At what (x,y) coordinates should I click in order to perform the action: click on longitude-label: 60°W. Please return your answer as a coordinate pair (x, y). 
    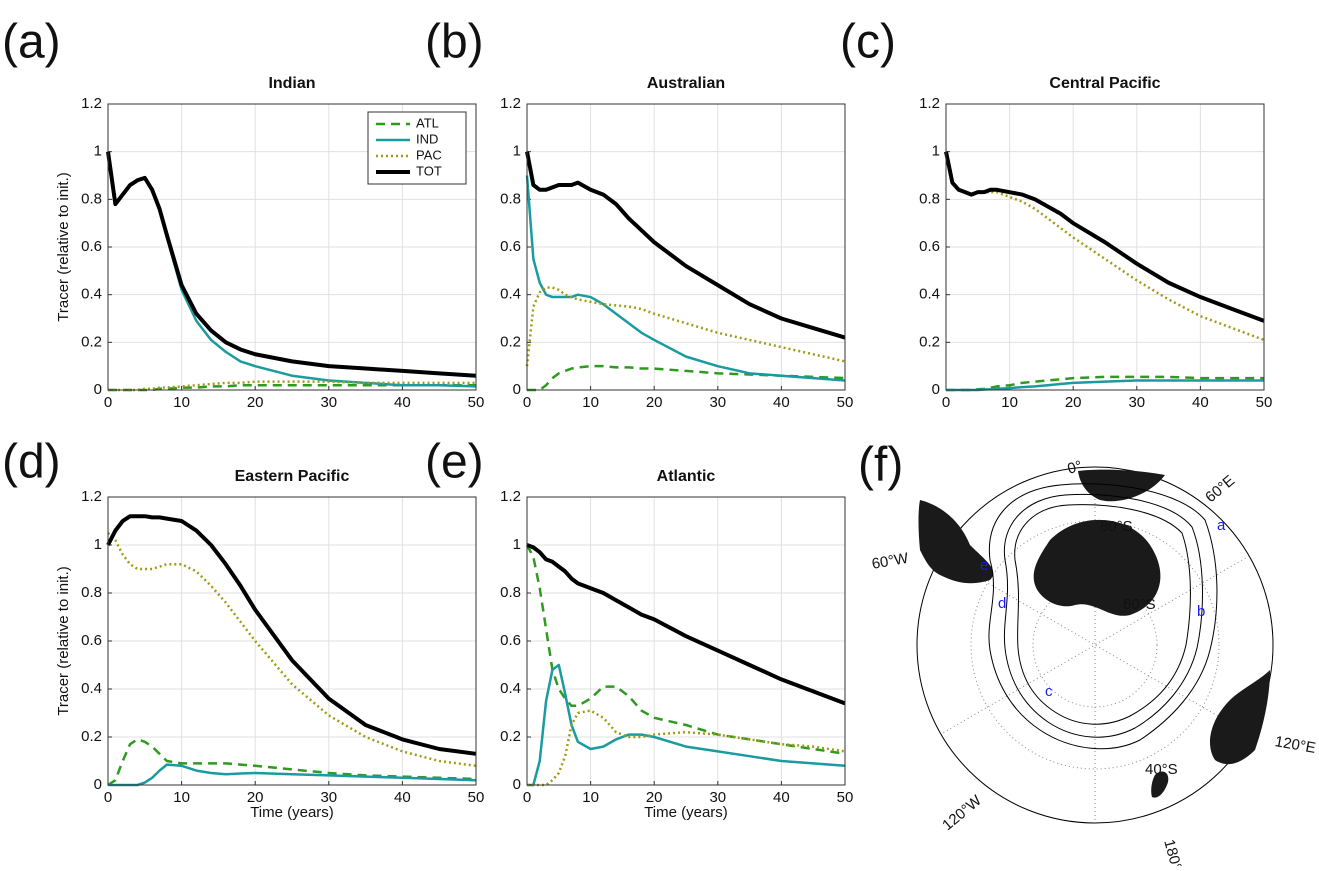
    Looking at the image, I should click on (890, 561).